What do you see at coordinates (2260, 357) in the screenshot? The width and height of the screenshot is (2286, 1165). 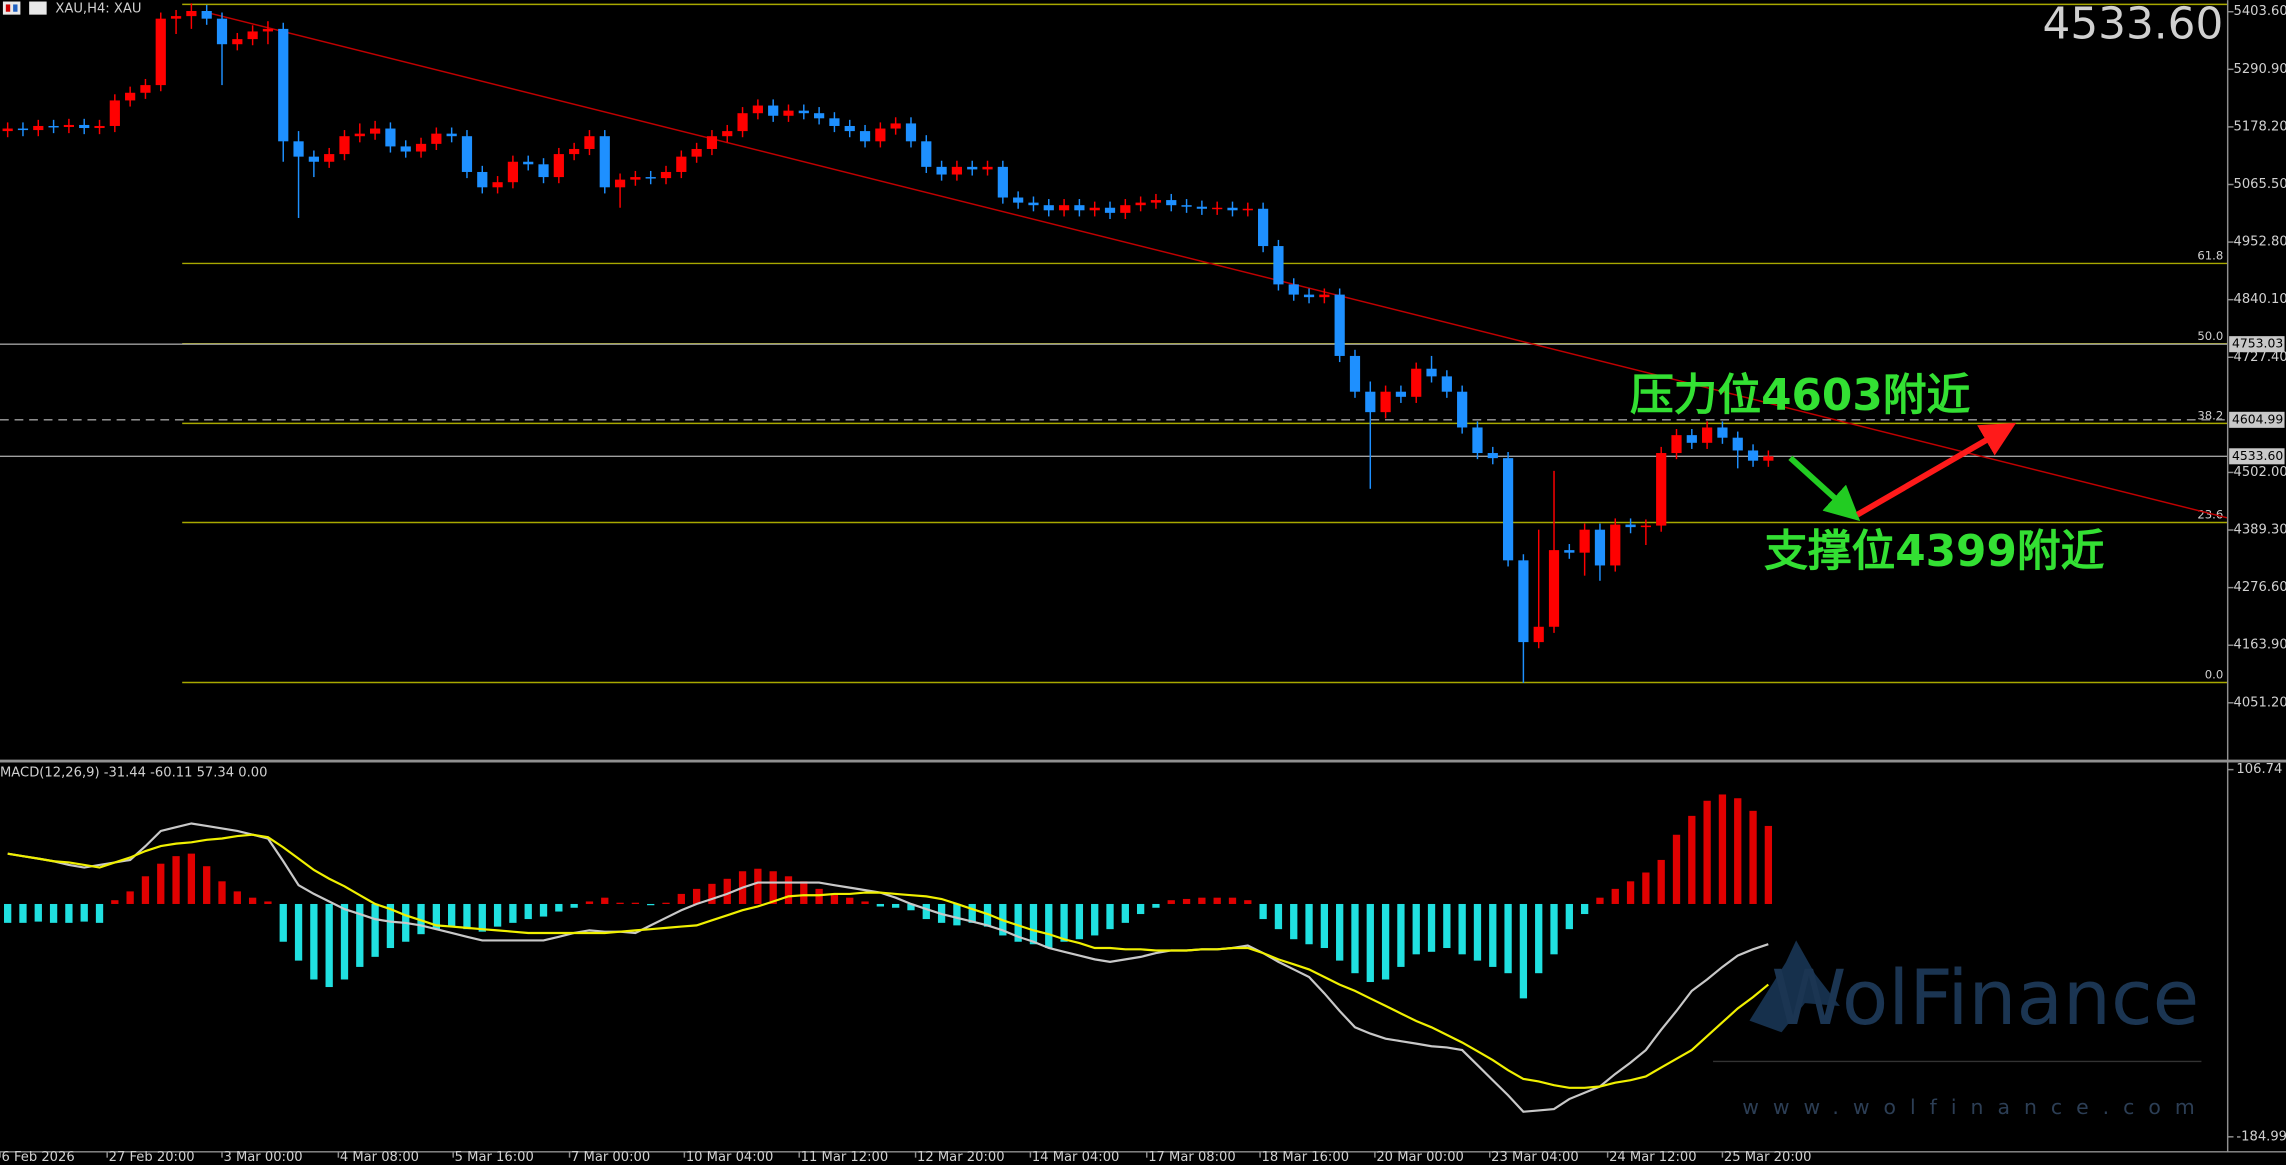 I see `y-tick-label: 4727.40` at bounding box center [2260, 357].